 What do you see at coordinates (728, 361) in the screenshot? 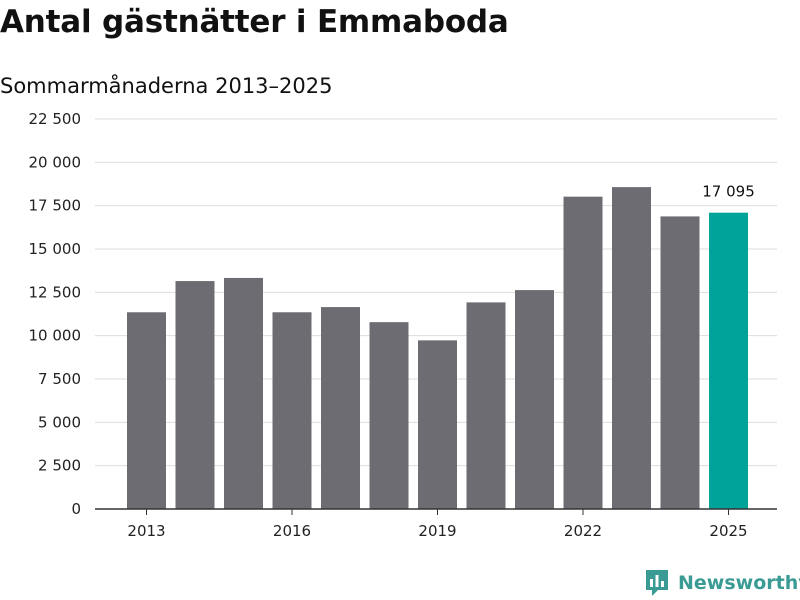
I see `bar-highlight` at bounding box center [728, 361].